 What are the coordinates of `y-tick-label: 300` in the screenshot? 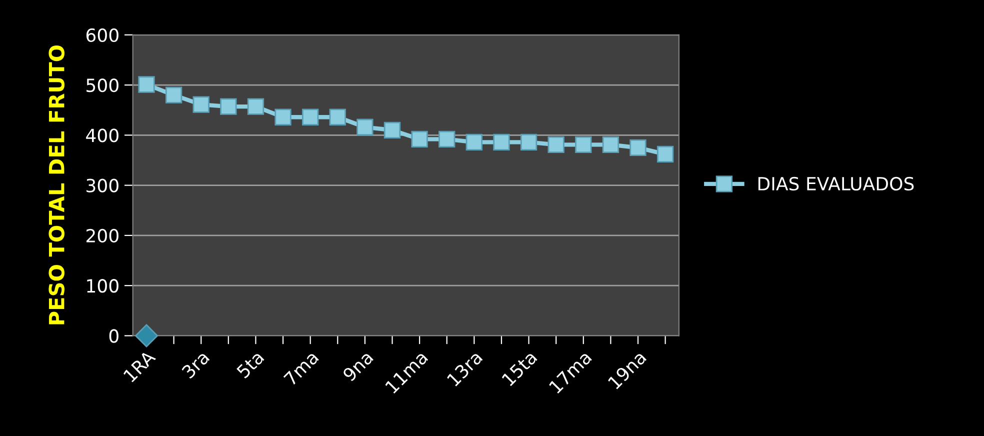 It's located at (102, 185).